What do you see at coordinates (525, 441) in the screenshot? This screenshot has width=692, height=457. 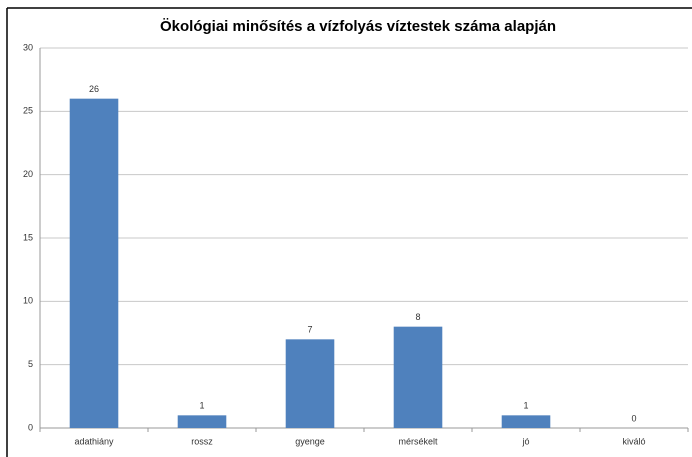 I see `x-tick-label: jó` at bounding box center [525, 441].